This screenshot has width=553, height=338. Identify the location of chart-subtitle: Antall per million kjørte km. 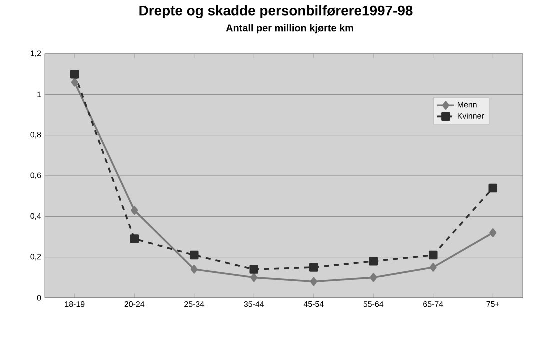
(290, 29).